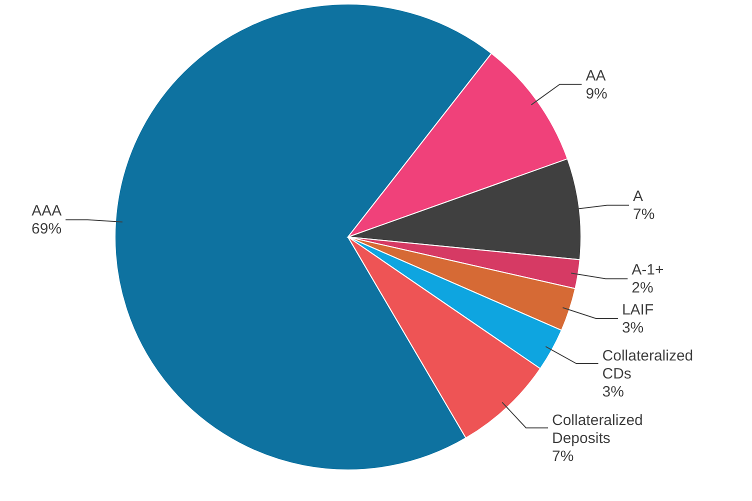 The image size is (752, 501). I want to click on slice-label: AA, so click(596, 75).